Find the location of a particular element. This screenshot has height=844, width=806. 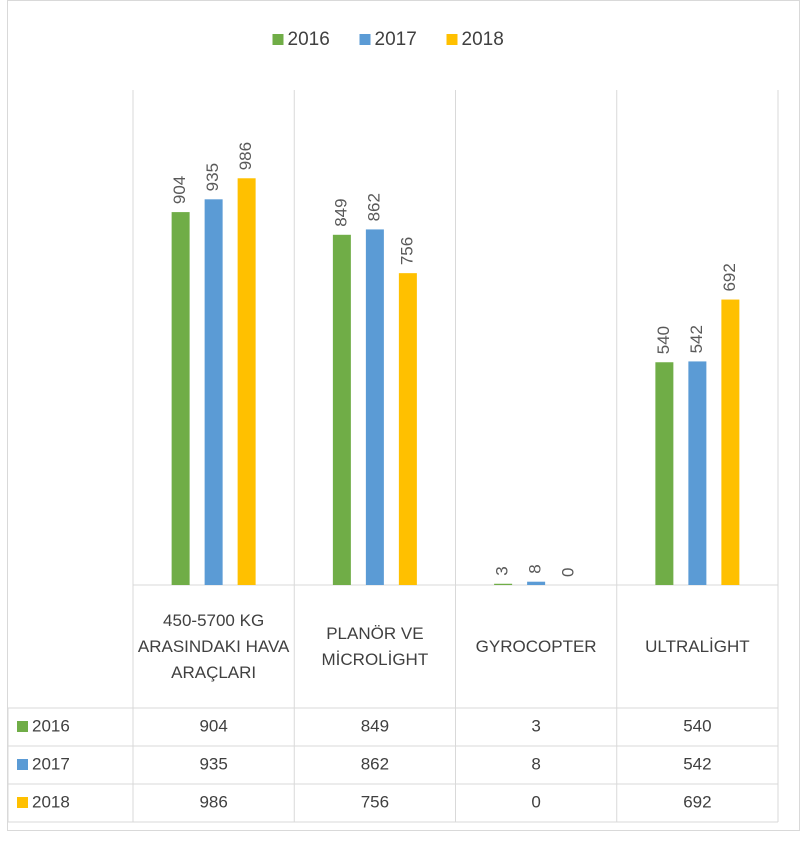

data-label: 935 is located at coordinates (212, 177).